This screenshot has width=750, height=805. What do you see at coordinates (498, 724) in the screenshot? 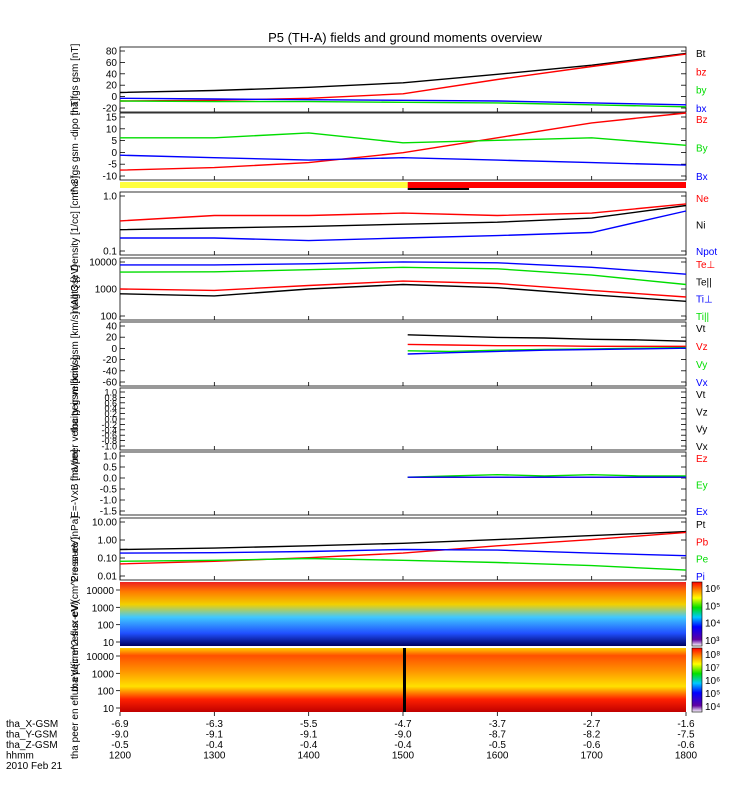
I see `x-axis-value: -3.7` at bounding box center [498, 724].